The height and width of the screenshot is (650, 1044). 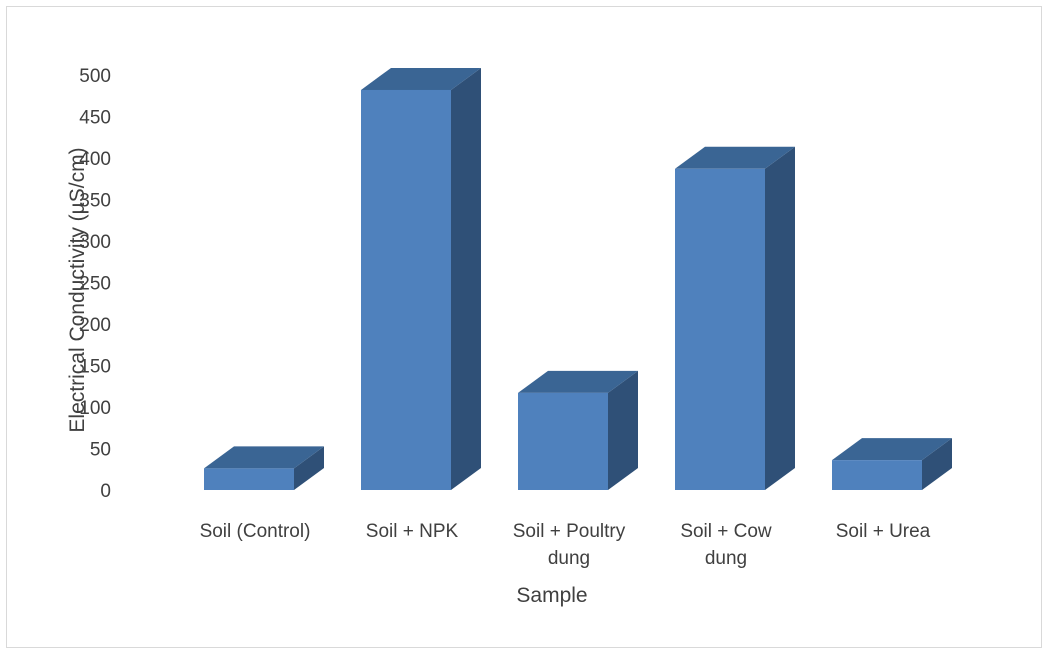 I want to click on x-tick-label: Soil + Cow, so click(x=726, y=531).